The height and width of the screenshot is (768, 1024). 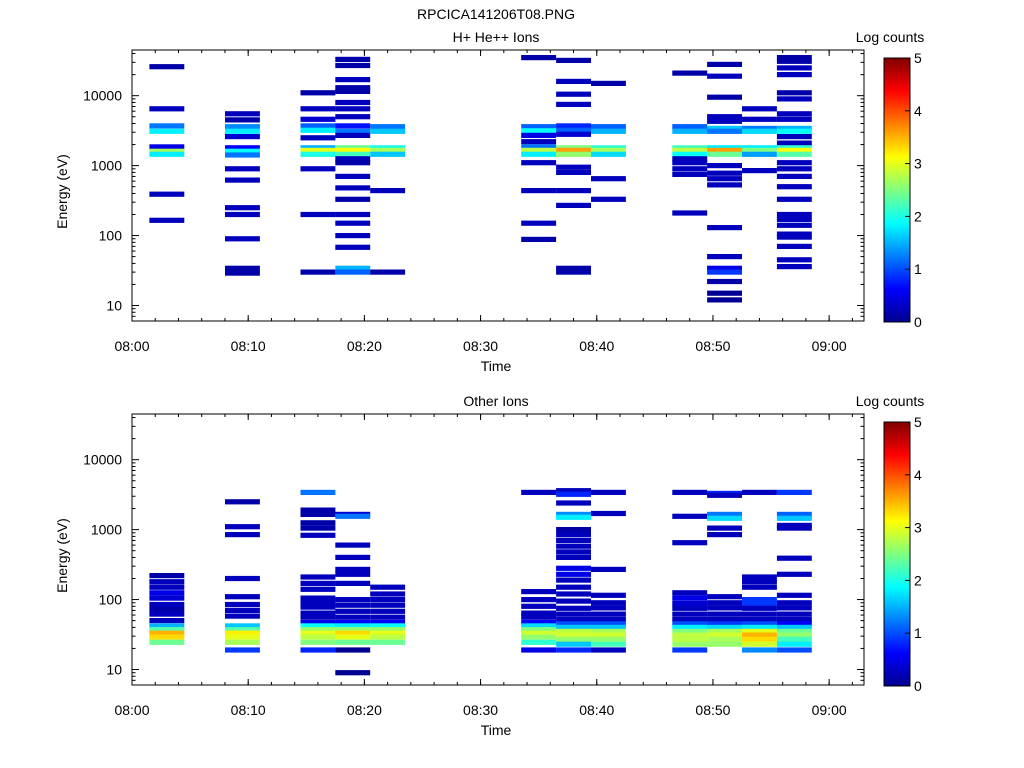 I want to click on colorbar-tick-label: 3, so click(x=918, y=164).